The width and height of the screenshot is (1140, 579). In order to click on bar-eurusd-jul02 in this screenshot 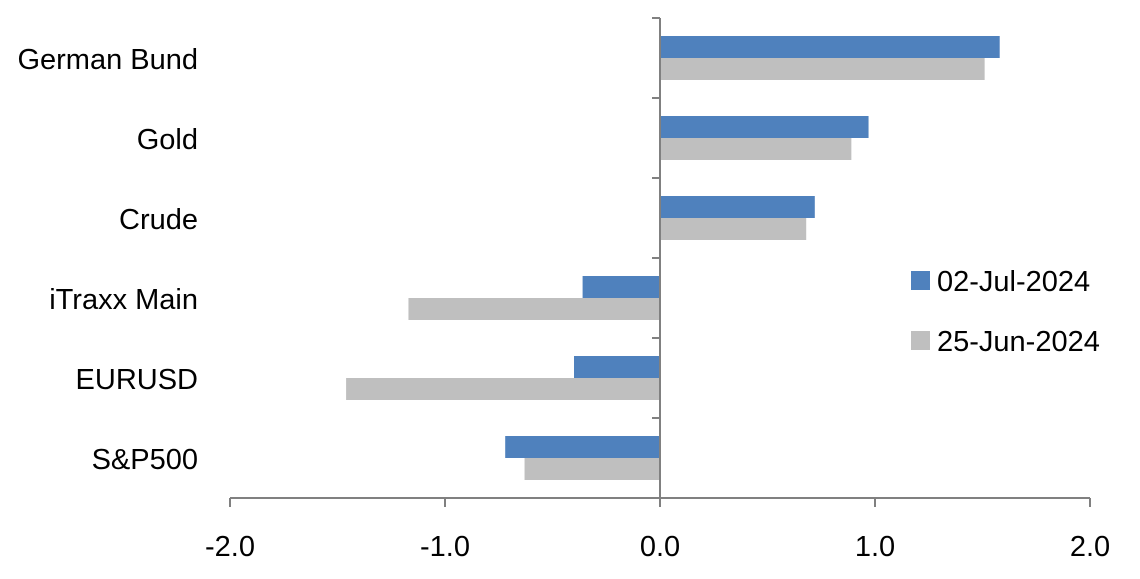, I will do `click(617, 367)`.